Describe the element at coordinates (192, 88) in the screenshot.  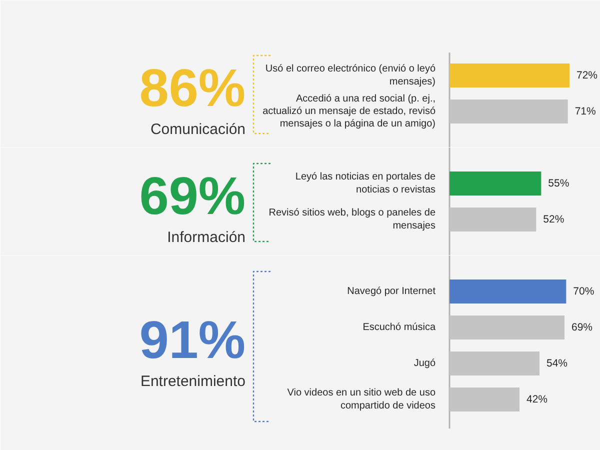
I see `chart-title: 86%` at that location.